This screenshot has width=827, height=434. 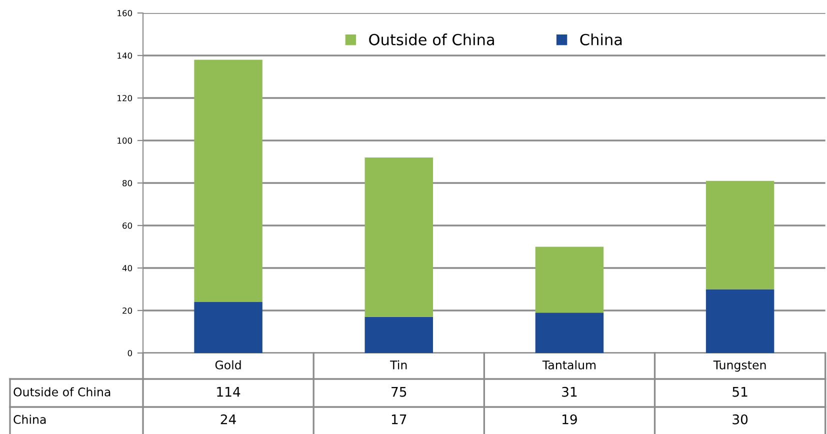 What do you see at coordinates (398, 365) in the screenshot?
I see `x-tick-label: Tin` at bounding box center [398, 365].